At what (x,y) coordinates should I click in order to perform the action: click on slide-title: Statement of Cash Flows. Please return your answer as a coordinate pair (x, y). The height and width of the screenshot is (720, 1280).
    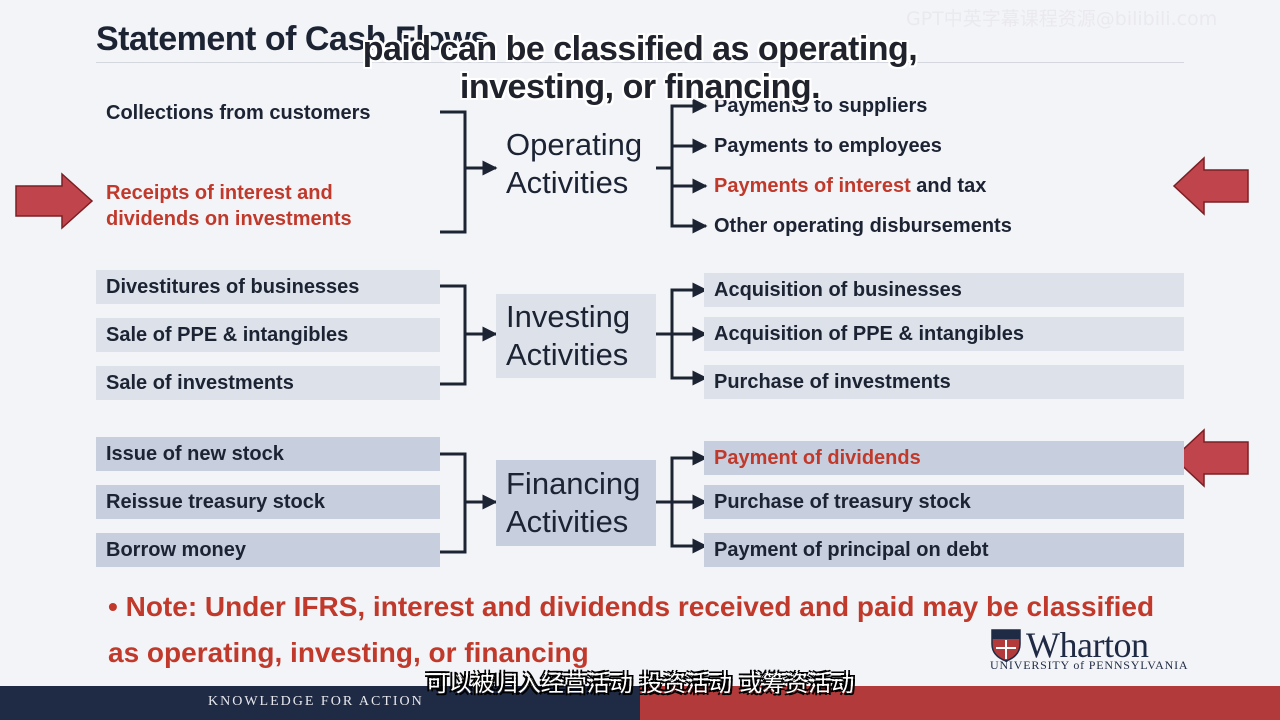
    Looking at the image, I should click on (292, 39).